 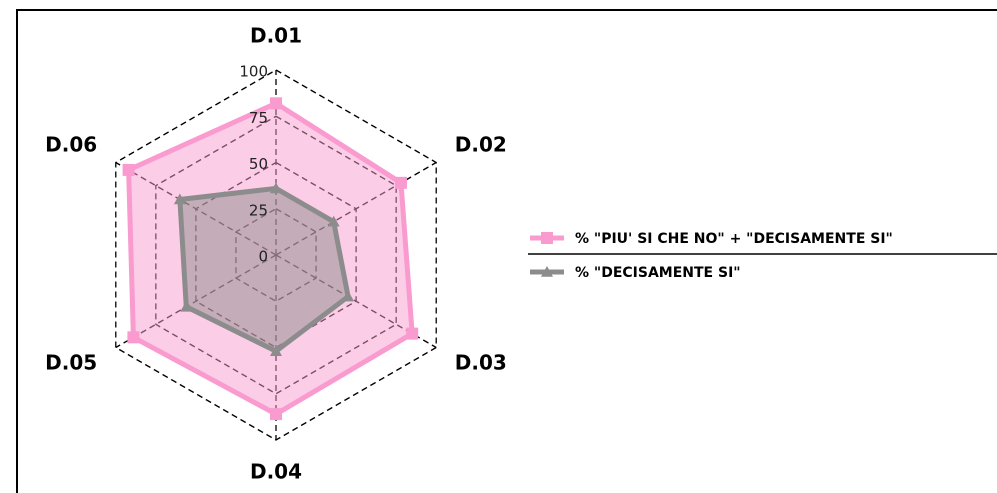 What do you see at coordinates (276, 36) in the screenshot?
I see `category-label: D.01` at bounding box center [276, 36].